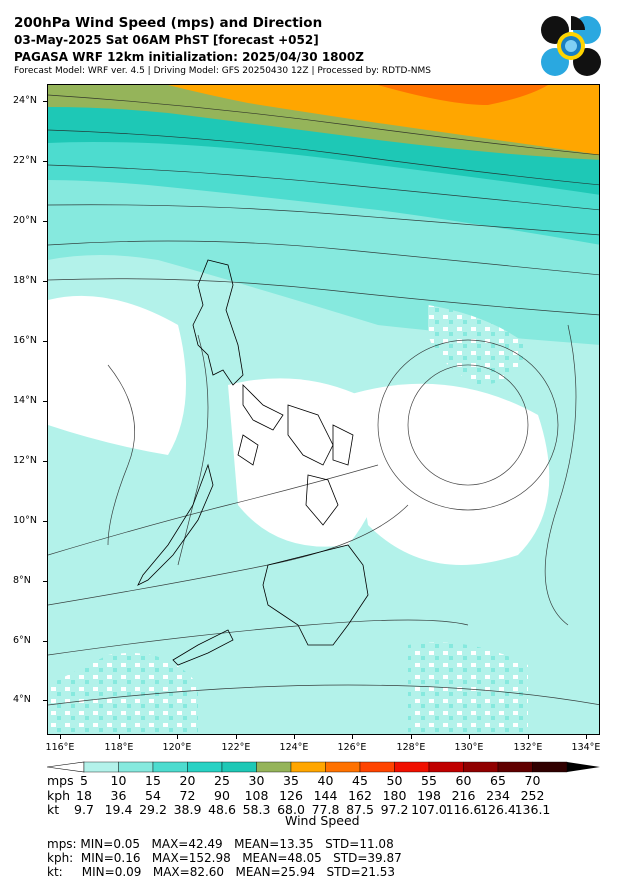  I want to click on lat-label: 4°N, so click(22, 699).